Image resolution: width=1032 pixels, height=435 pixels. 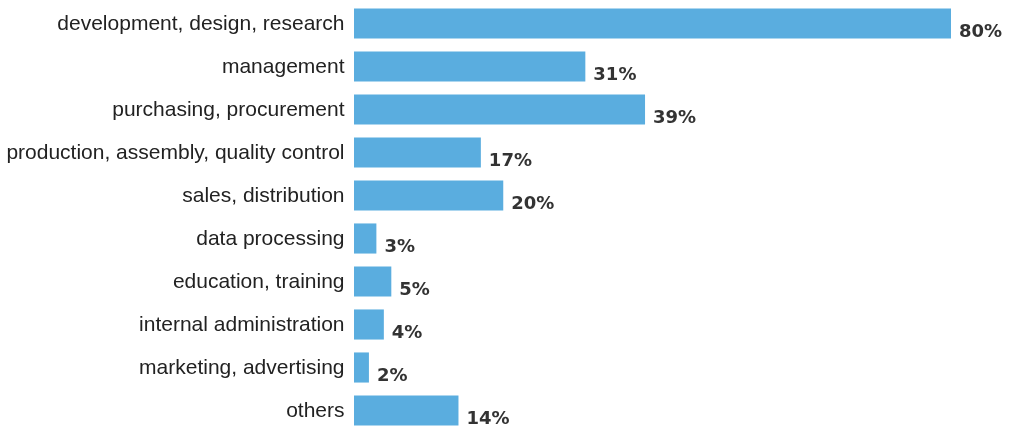 I want to click on data-label: 80%, so click(x=981, y=30).